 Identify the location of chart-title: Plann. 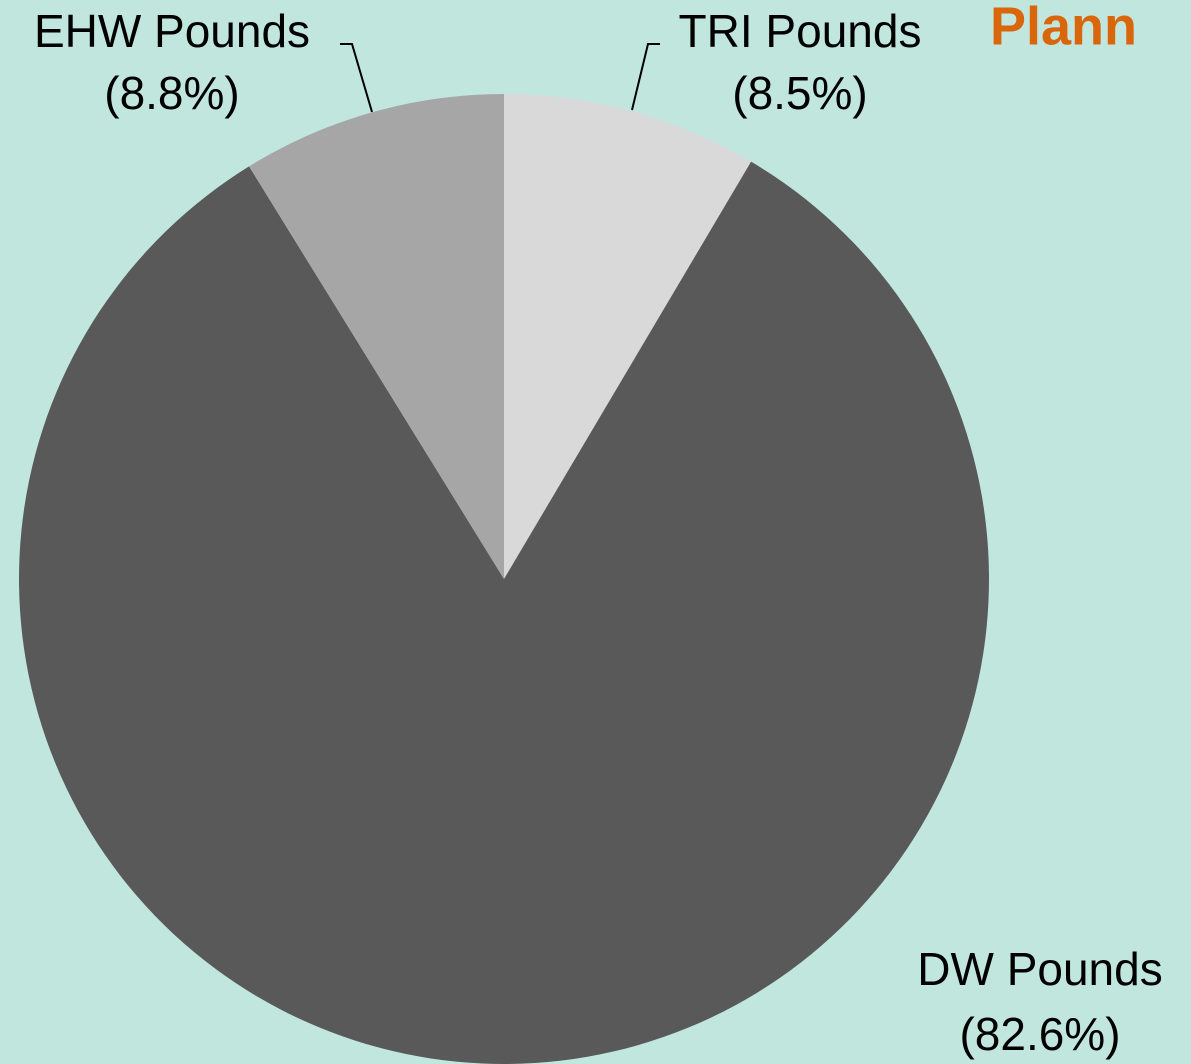
(1063, 28).